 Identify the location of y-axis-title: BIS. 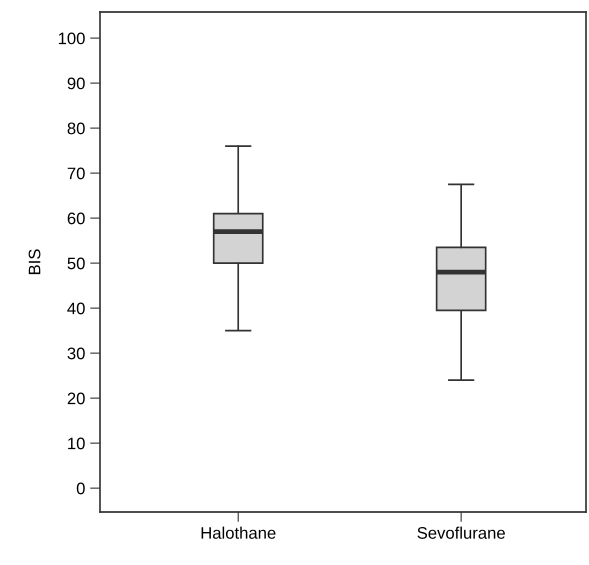
(34, 261).